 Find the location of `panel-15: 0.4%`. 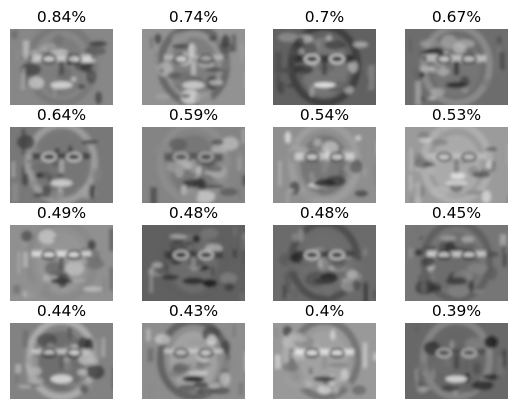

panel-15: 0.4% is located at coordinates (324, 350).